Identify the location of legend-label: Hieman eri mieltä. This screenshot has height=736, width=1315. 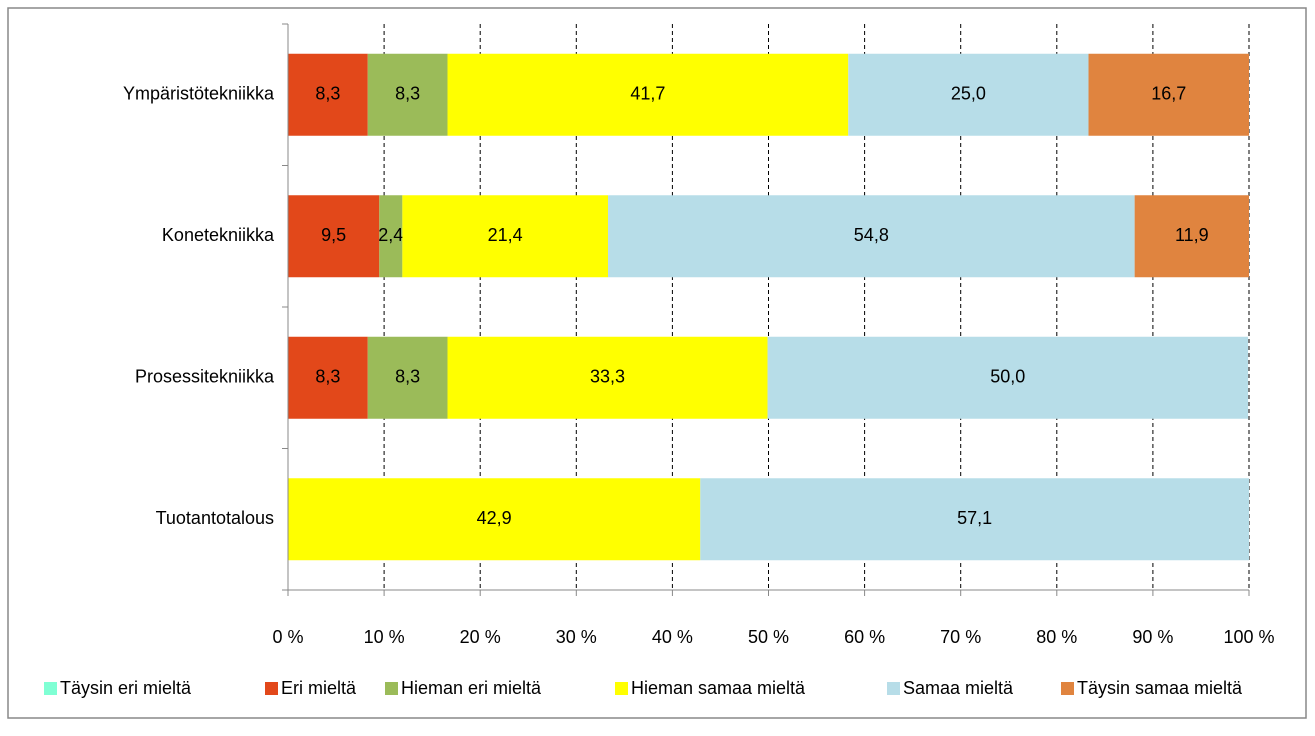
(471, 688).